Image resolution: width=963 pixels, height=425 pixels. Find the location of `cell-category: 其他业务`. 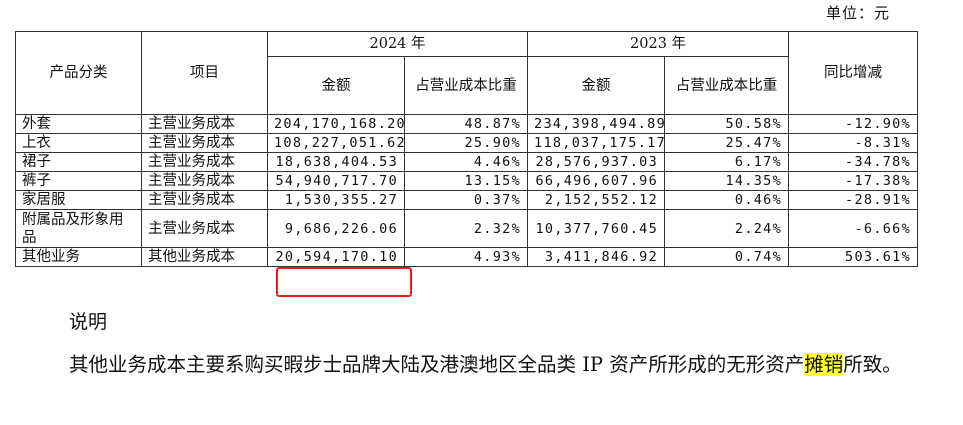

cell-category: 其他业务 is located at coordinates (78, 257).